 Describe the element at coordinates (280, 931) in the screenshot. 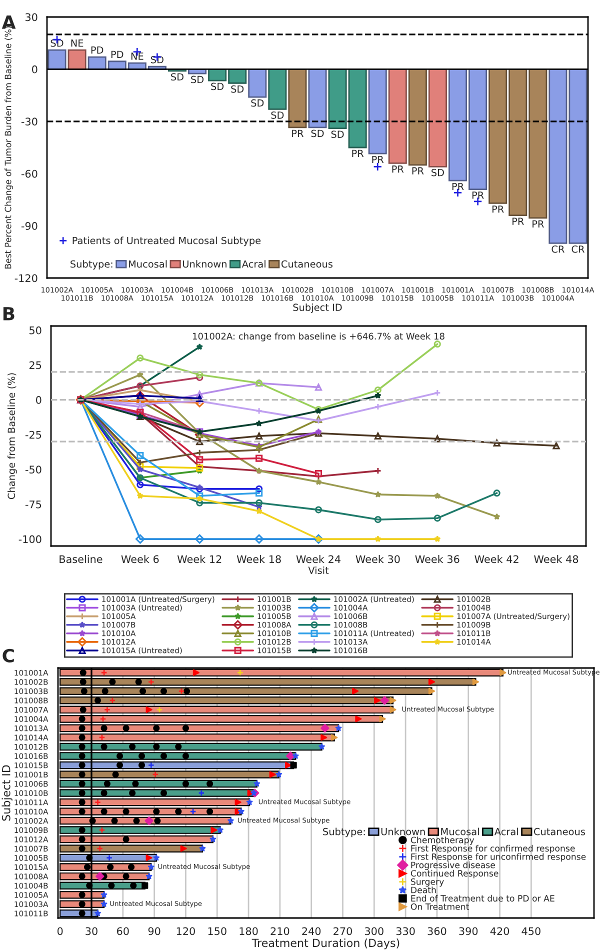

I see `x-tick-label: 210` at that location.